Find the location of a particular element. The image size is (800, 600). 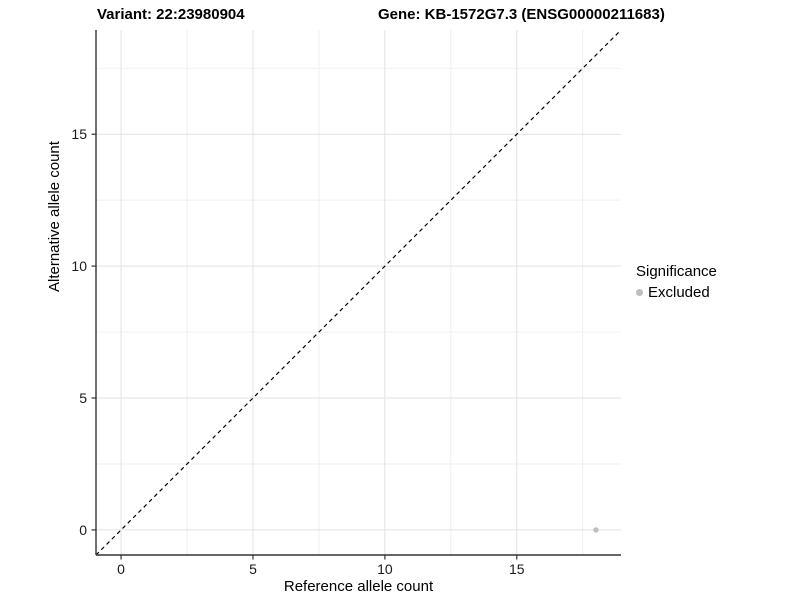

x-tick-label: 5 is located at coordinates (253, 569).